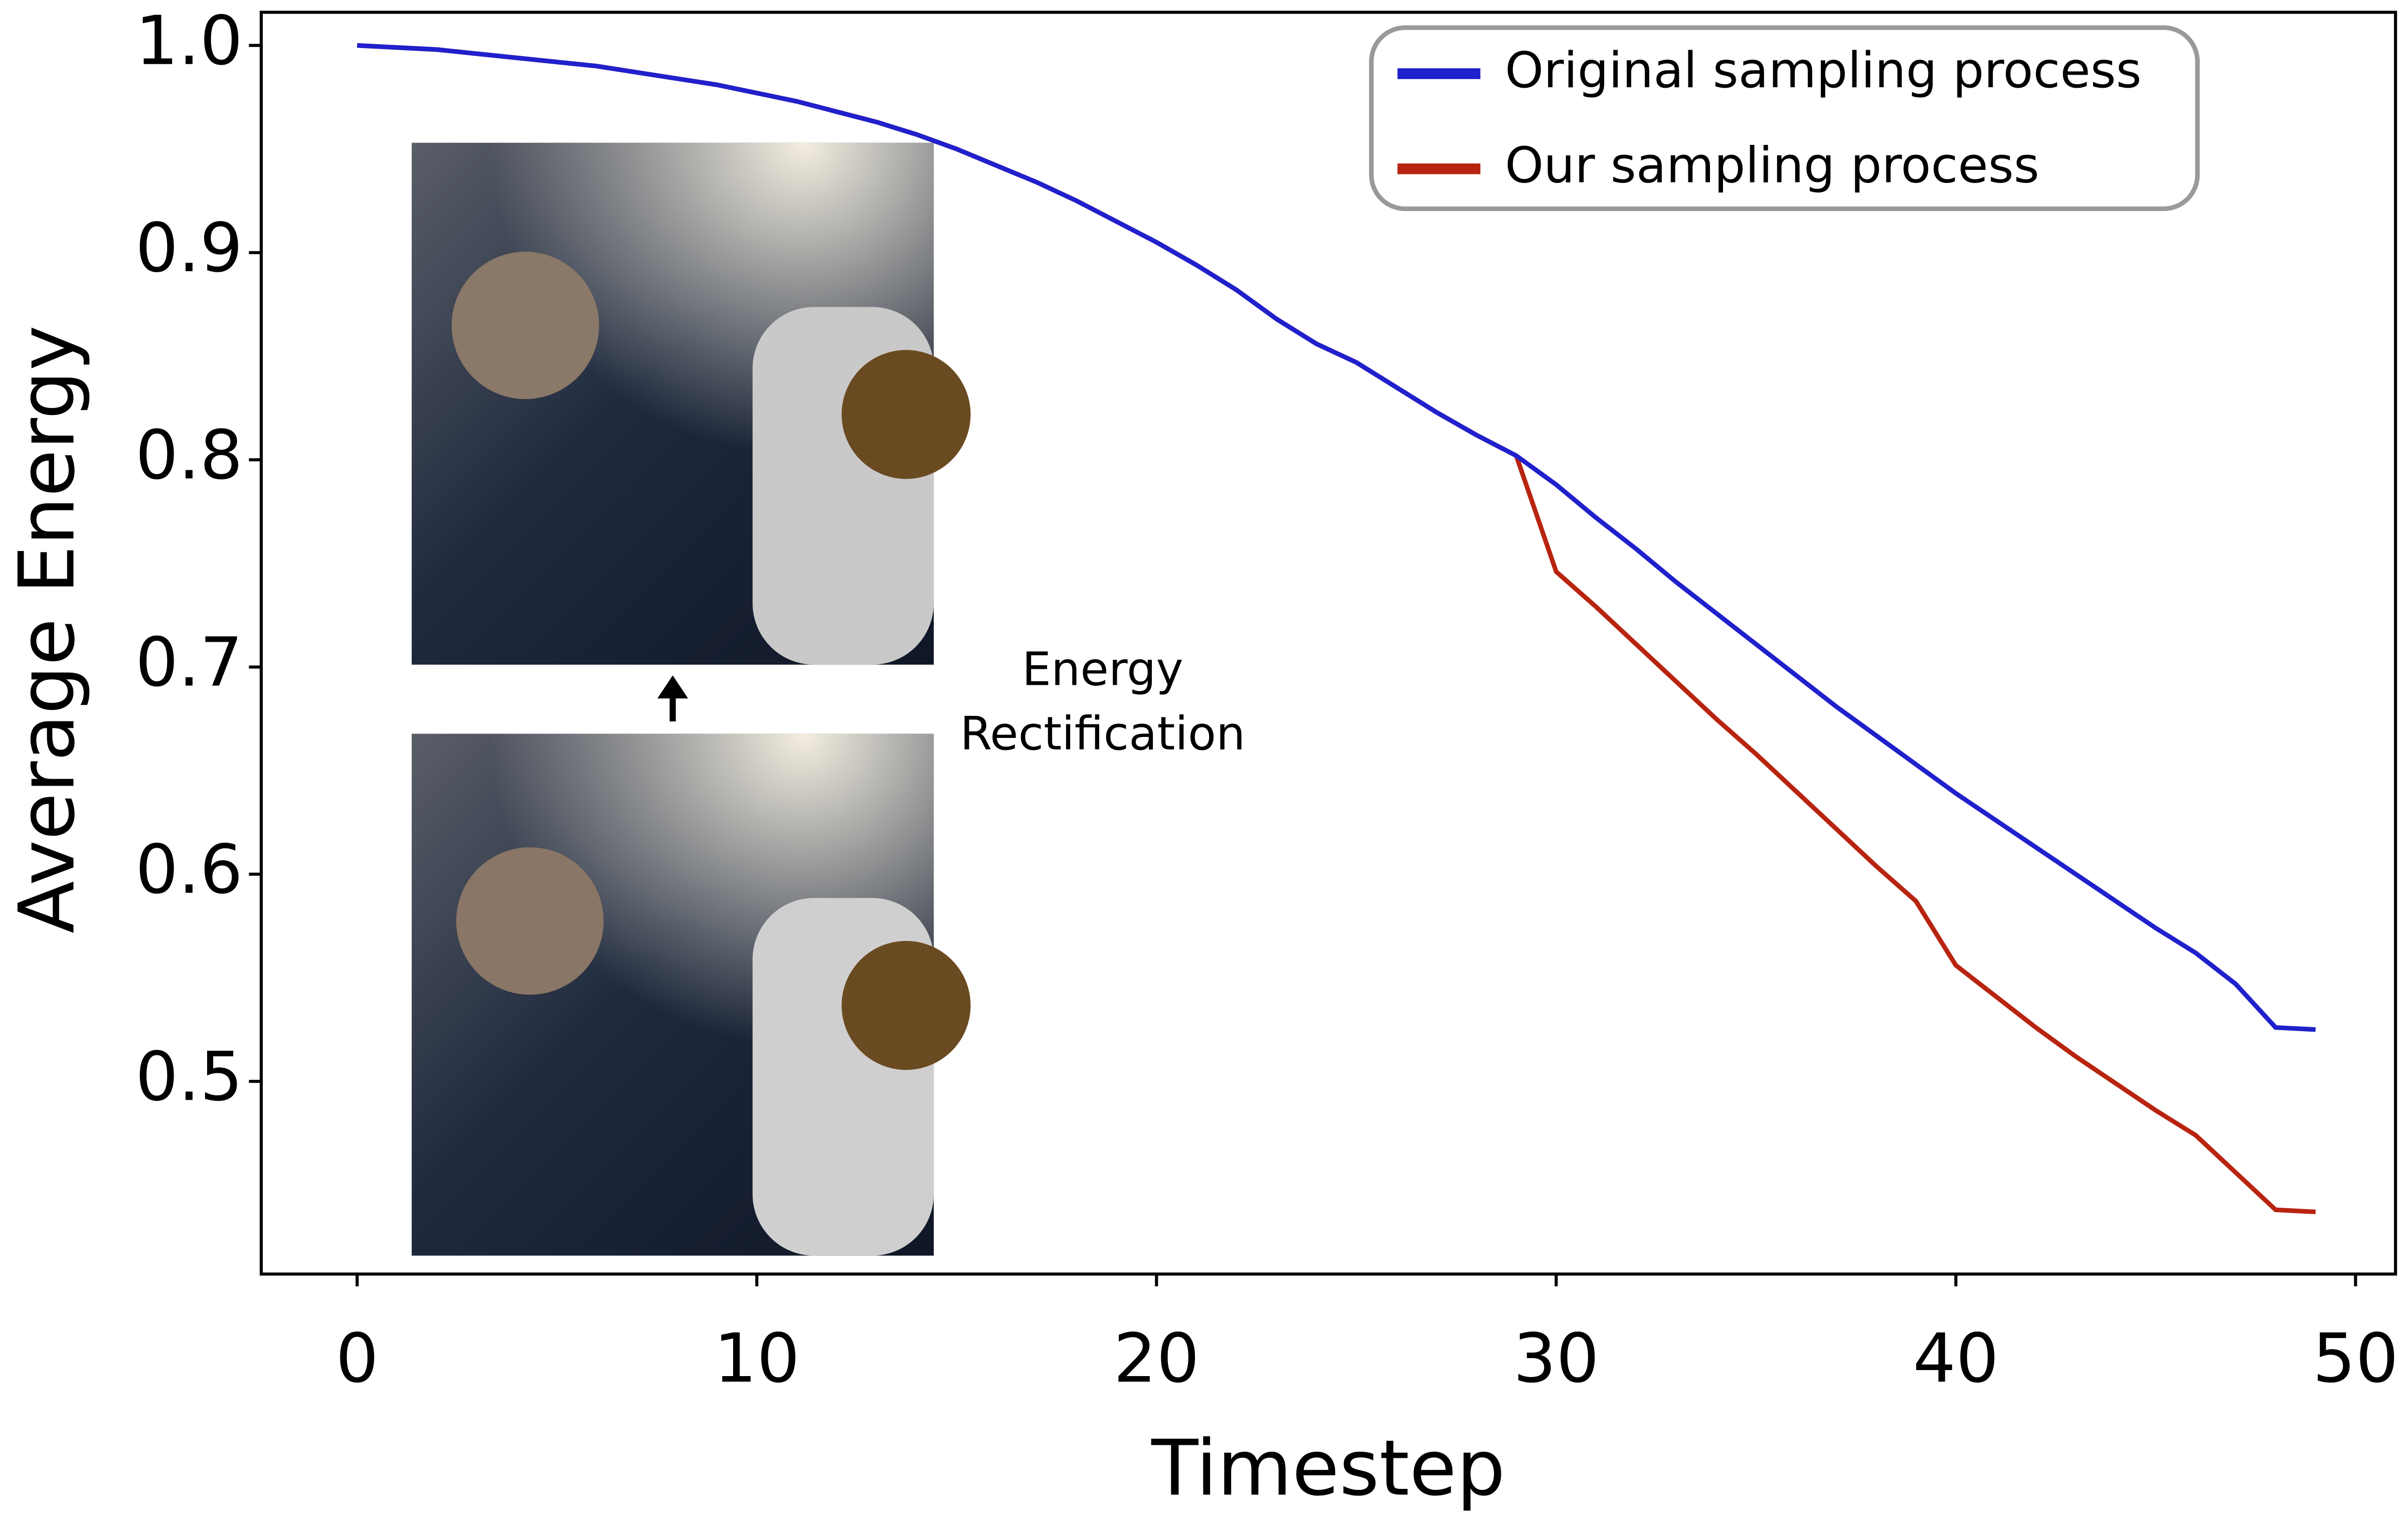 The image size is (2408, 1535). What do you see at coordinates (692, 995) in the screenshot?
I see `inset-image-bottom` at bounding box center [692, 995].